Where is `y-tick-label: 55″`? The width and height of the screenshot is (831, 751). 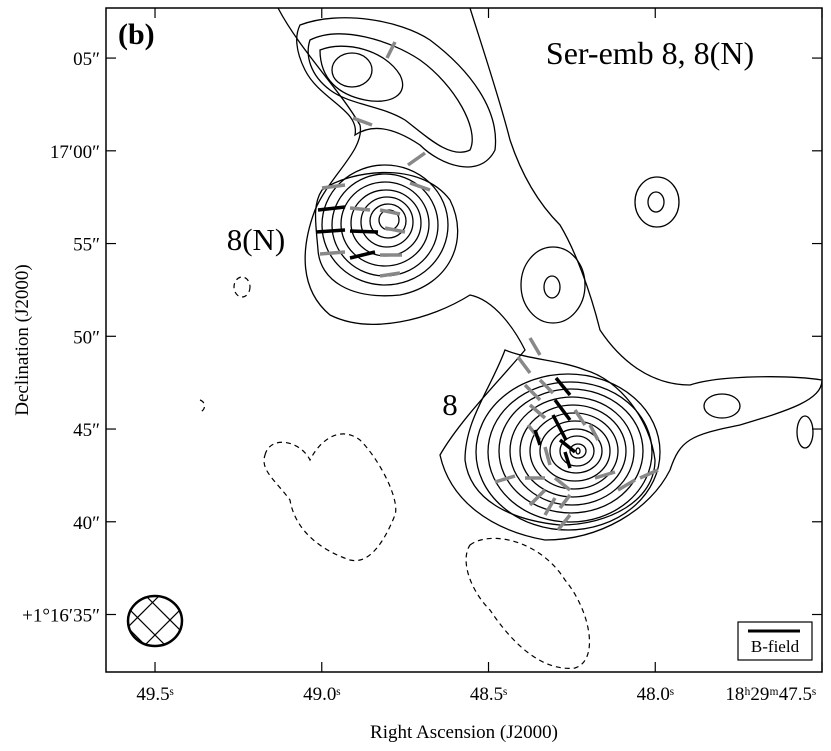 y-tick-label: 55″ is located at coordinates (86, 245).